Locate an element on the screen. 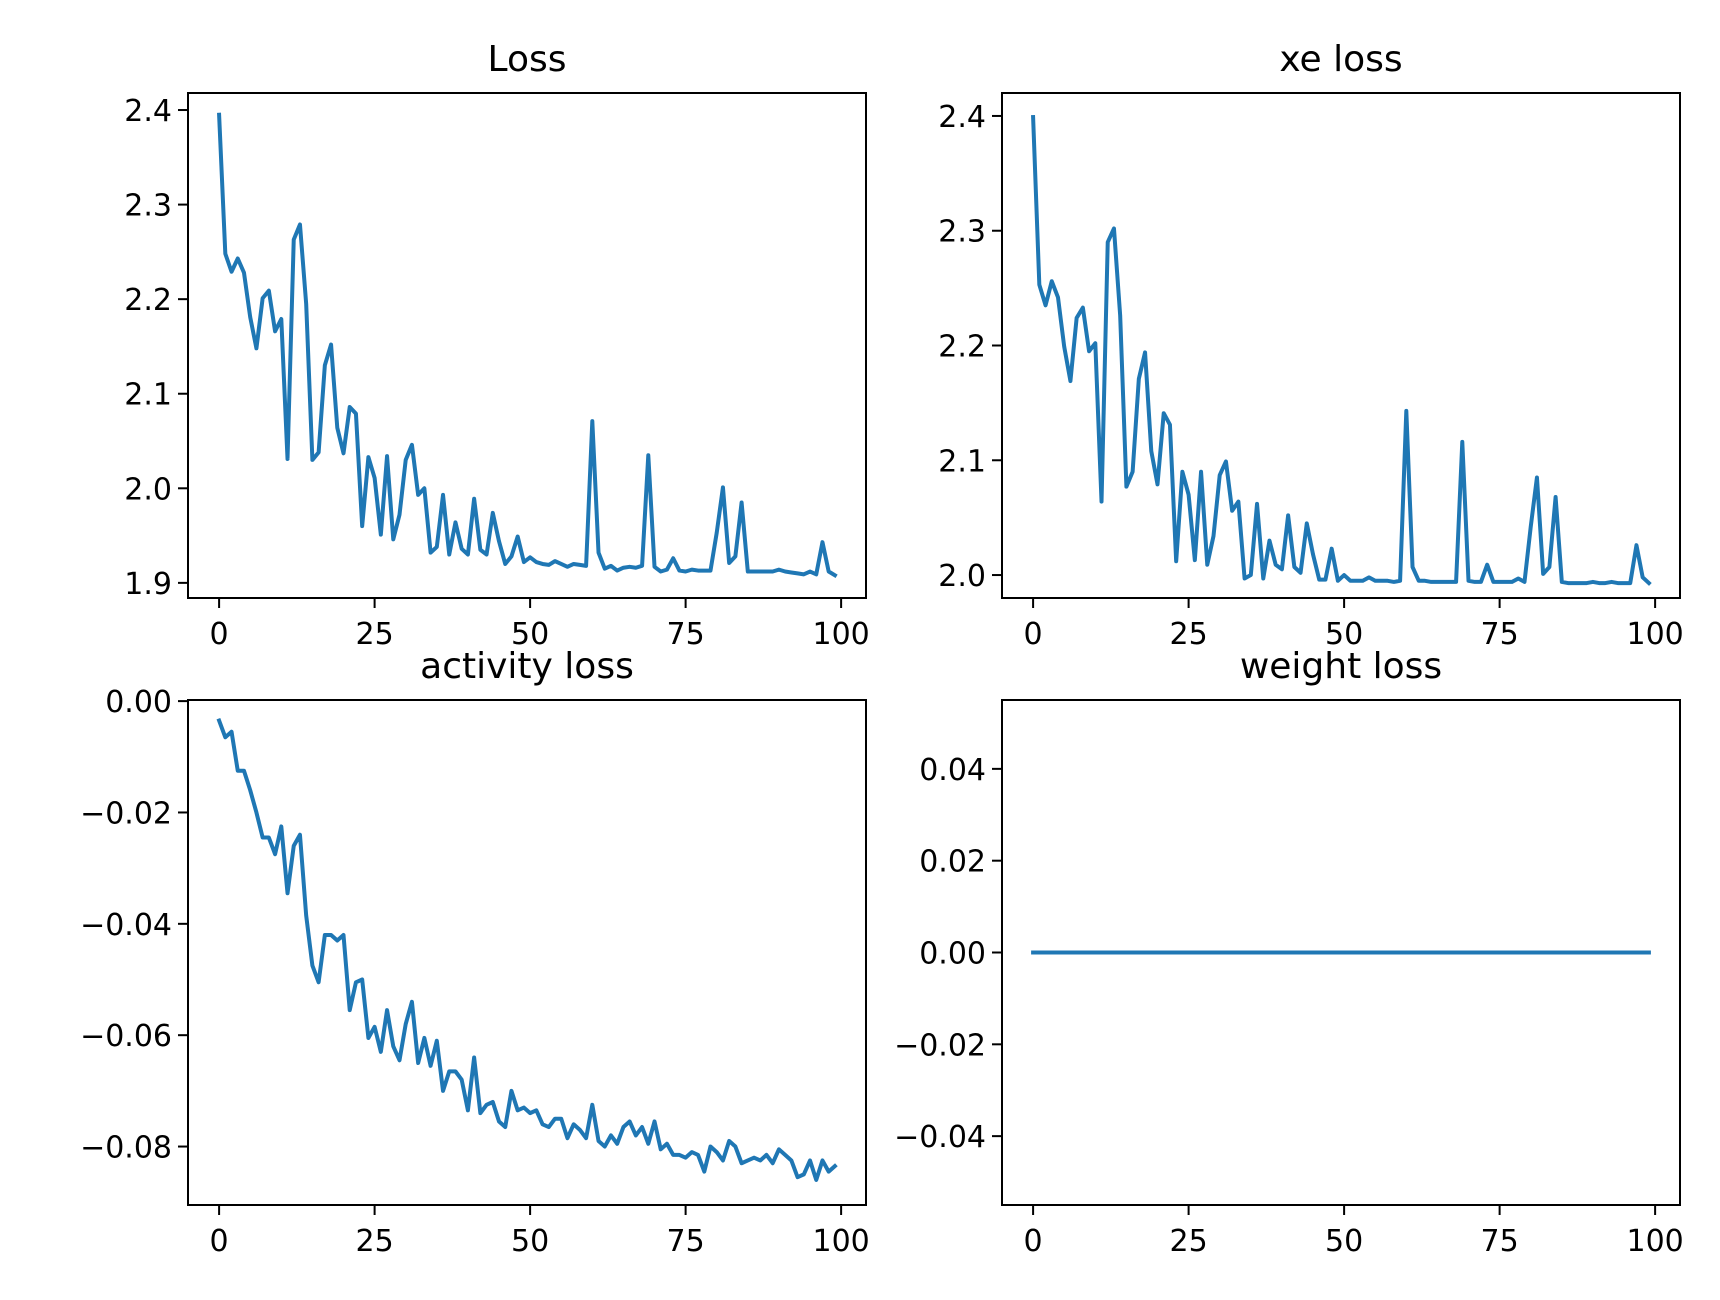  y-tick-label: −0.06 is located at coordinates (126, 1036).